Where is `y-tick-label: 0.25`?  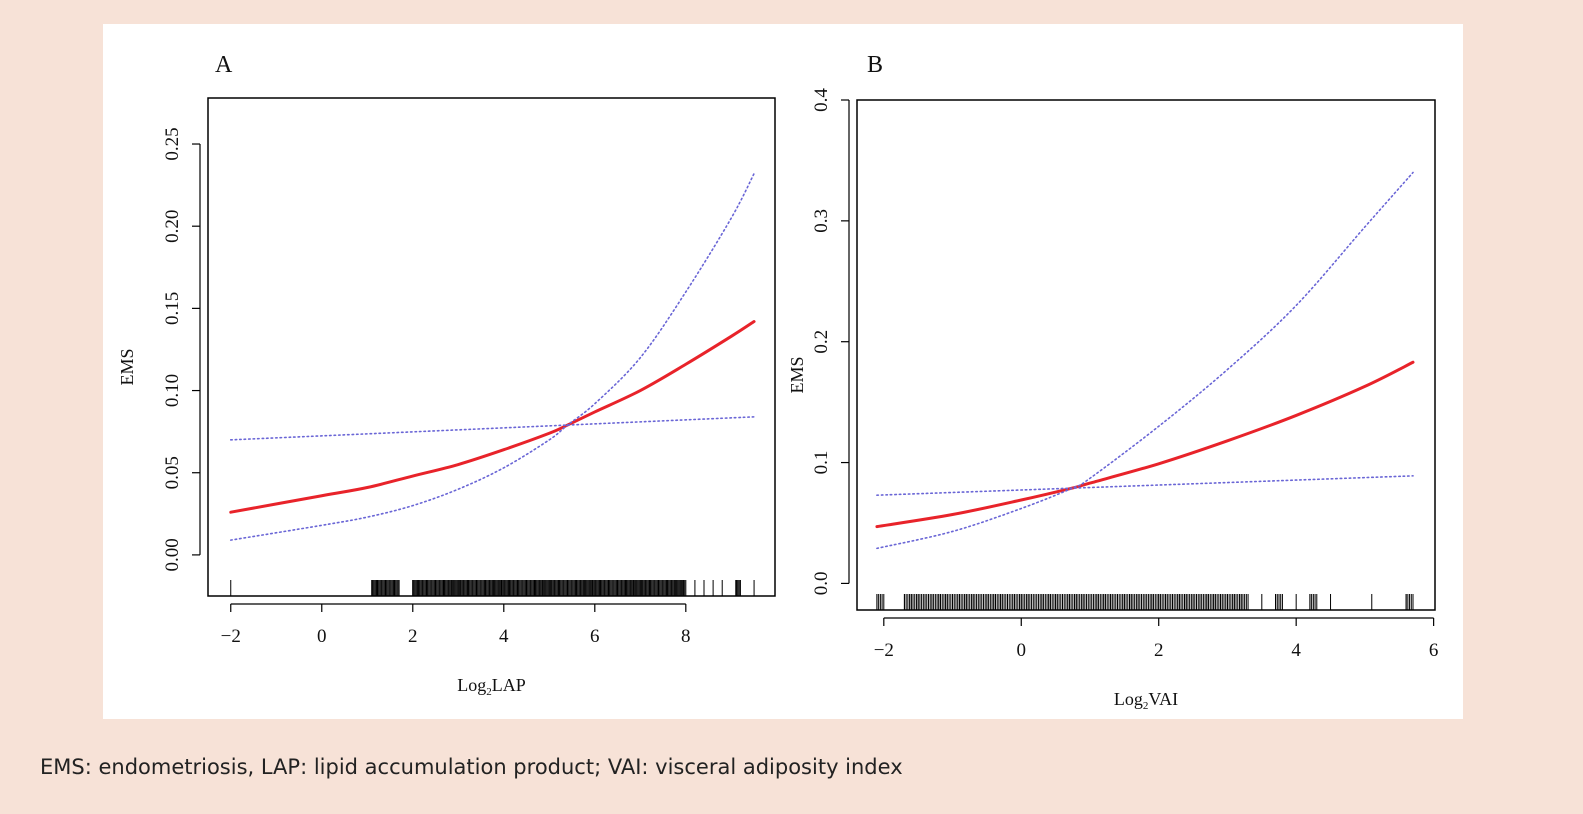 y-tick-label: 0.25 is located at coordinates (172, 143).